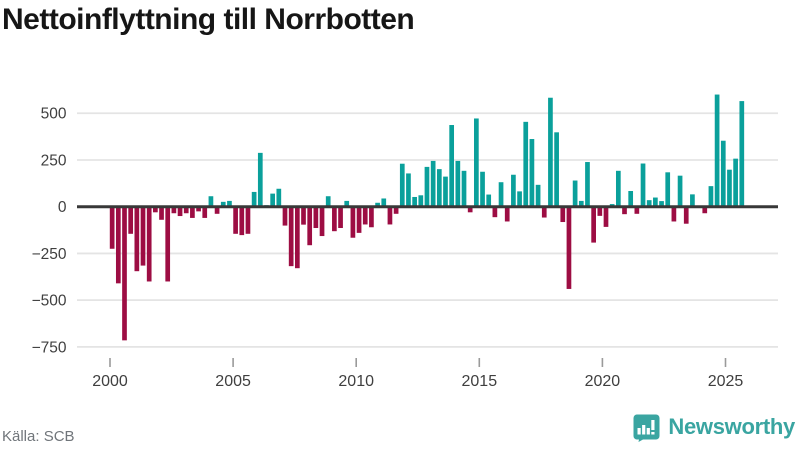 The width and height of the screenshot is (800, 450). I want to click on newsworthy-chart-bubble-icon, so click(646, 428).